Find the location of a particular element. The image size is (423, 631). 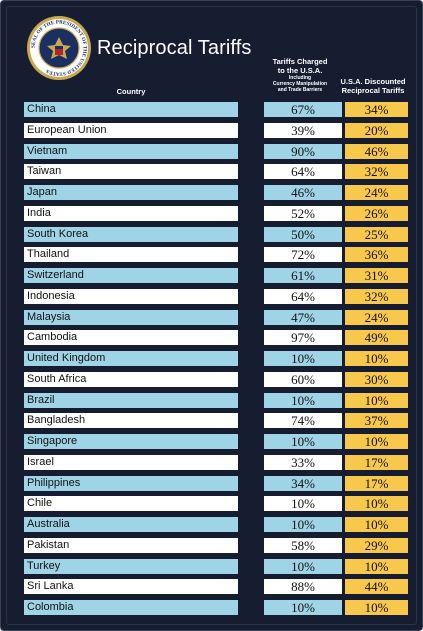

tariff-charged-cell: 47% is located at coordinates (303, 317).